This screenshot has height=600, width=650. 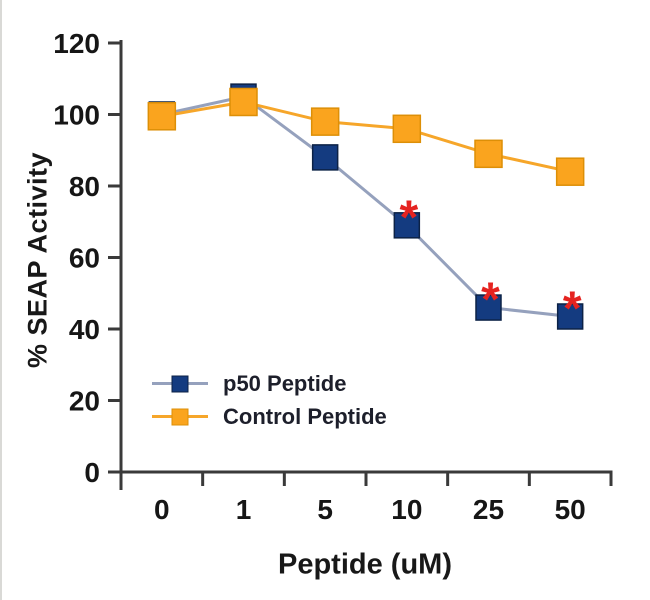 What do you see at coordinates (285, 383) in the screenshot?
I see `legend-label-p50-peptide: p50 Peptide` at bounding box center [285, 383].